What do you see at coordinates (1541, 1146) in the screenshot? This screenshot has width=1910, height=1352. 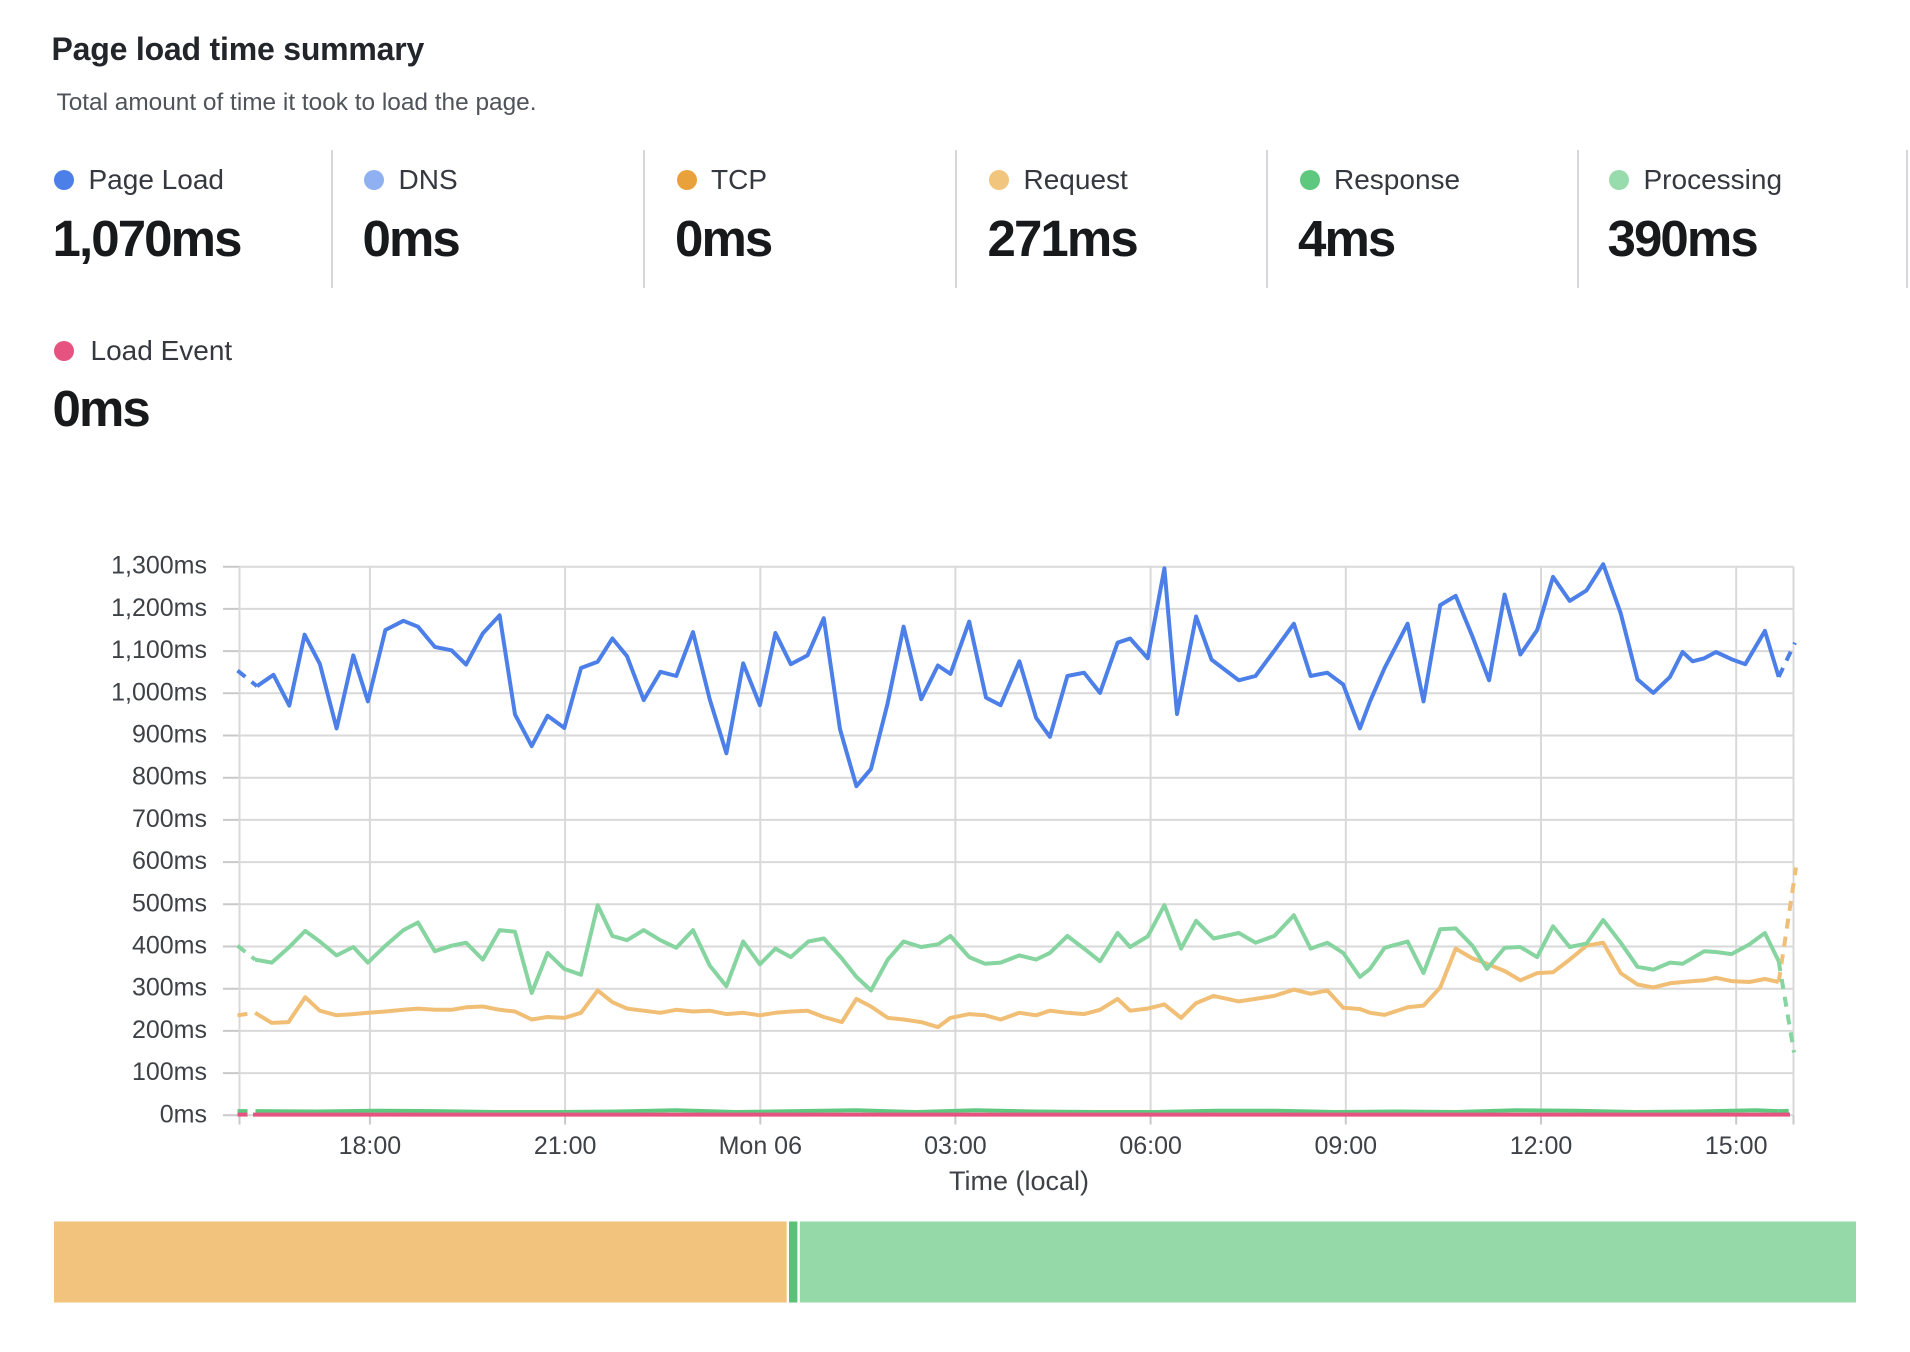 I see `svg-text: 12:00` at bounding box center [1541, 1146].